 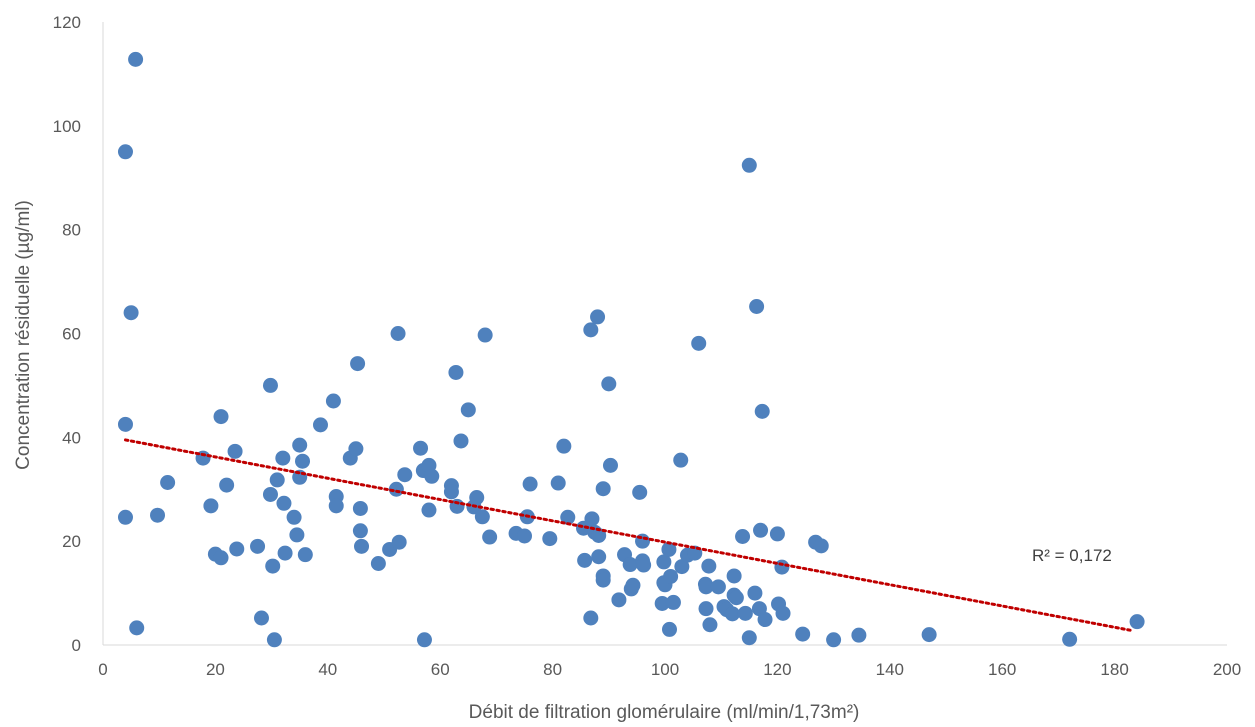 What do you see at coordinates (665, 669) in the screenshot?
I see `x-tick-label: 100` at bounding box center [665, 669].